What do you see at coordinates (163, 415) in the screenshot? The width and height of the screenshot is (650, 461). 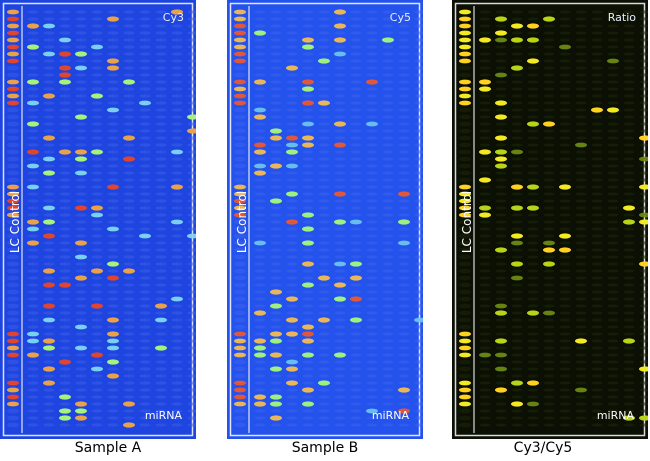 I see `mirna-label: miRNA` at bounding box center [163, 415].